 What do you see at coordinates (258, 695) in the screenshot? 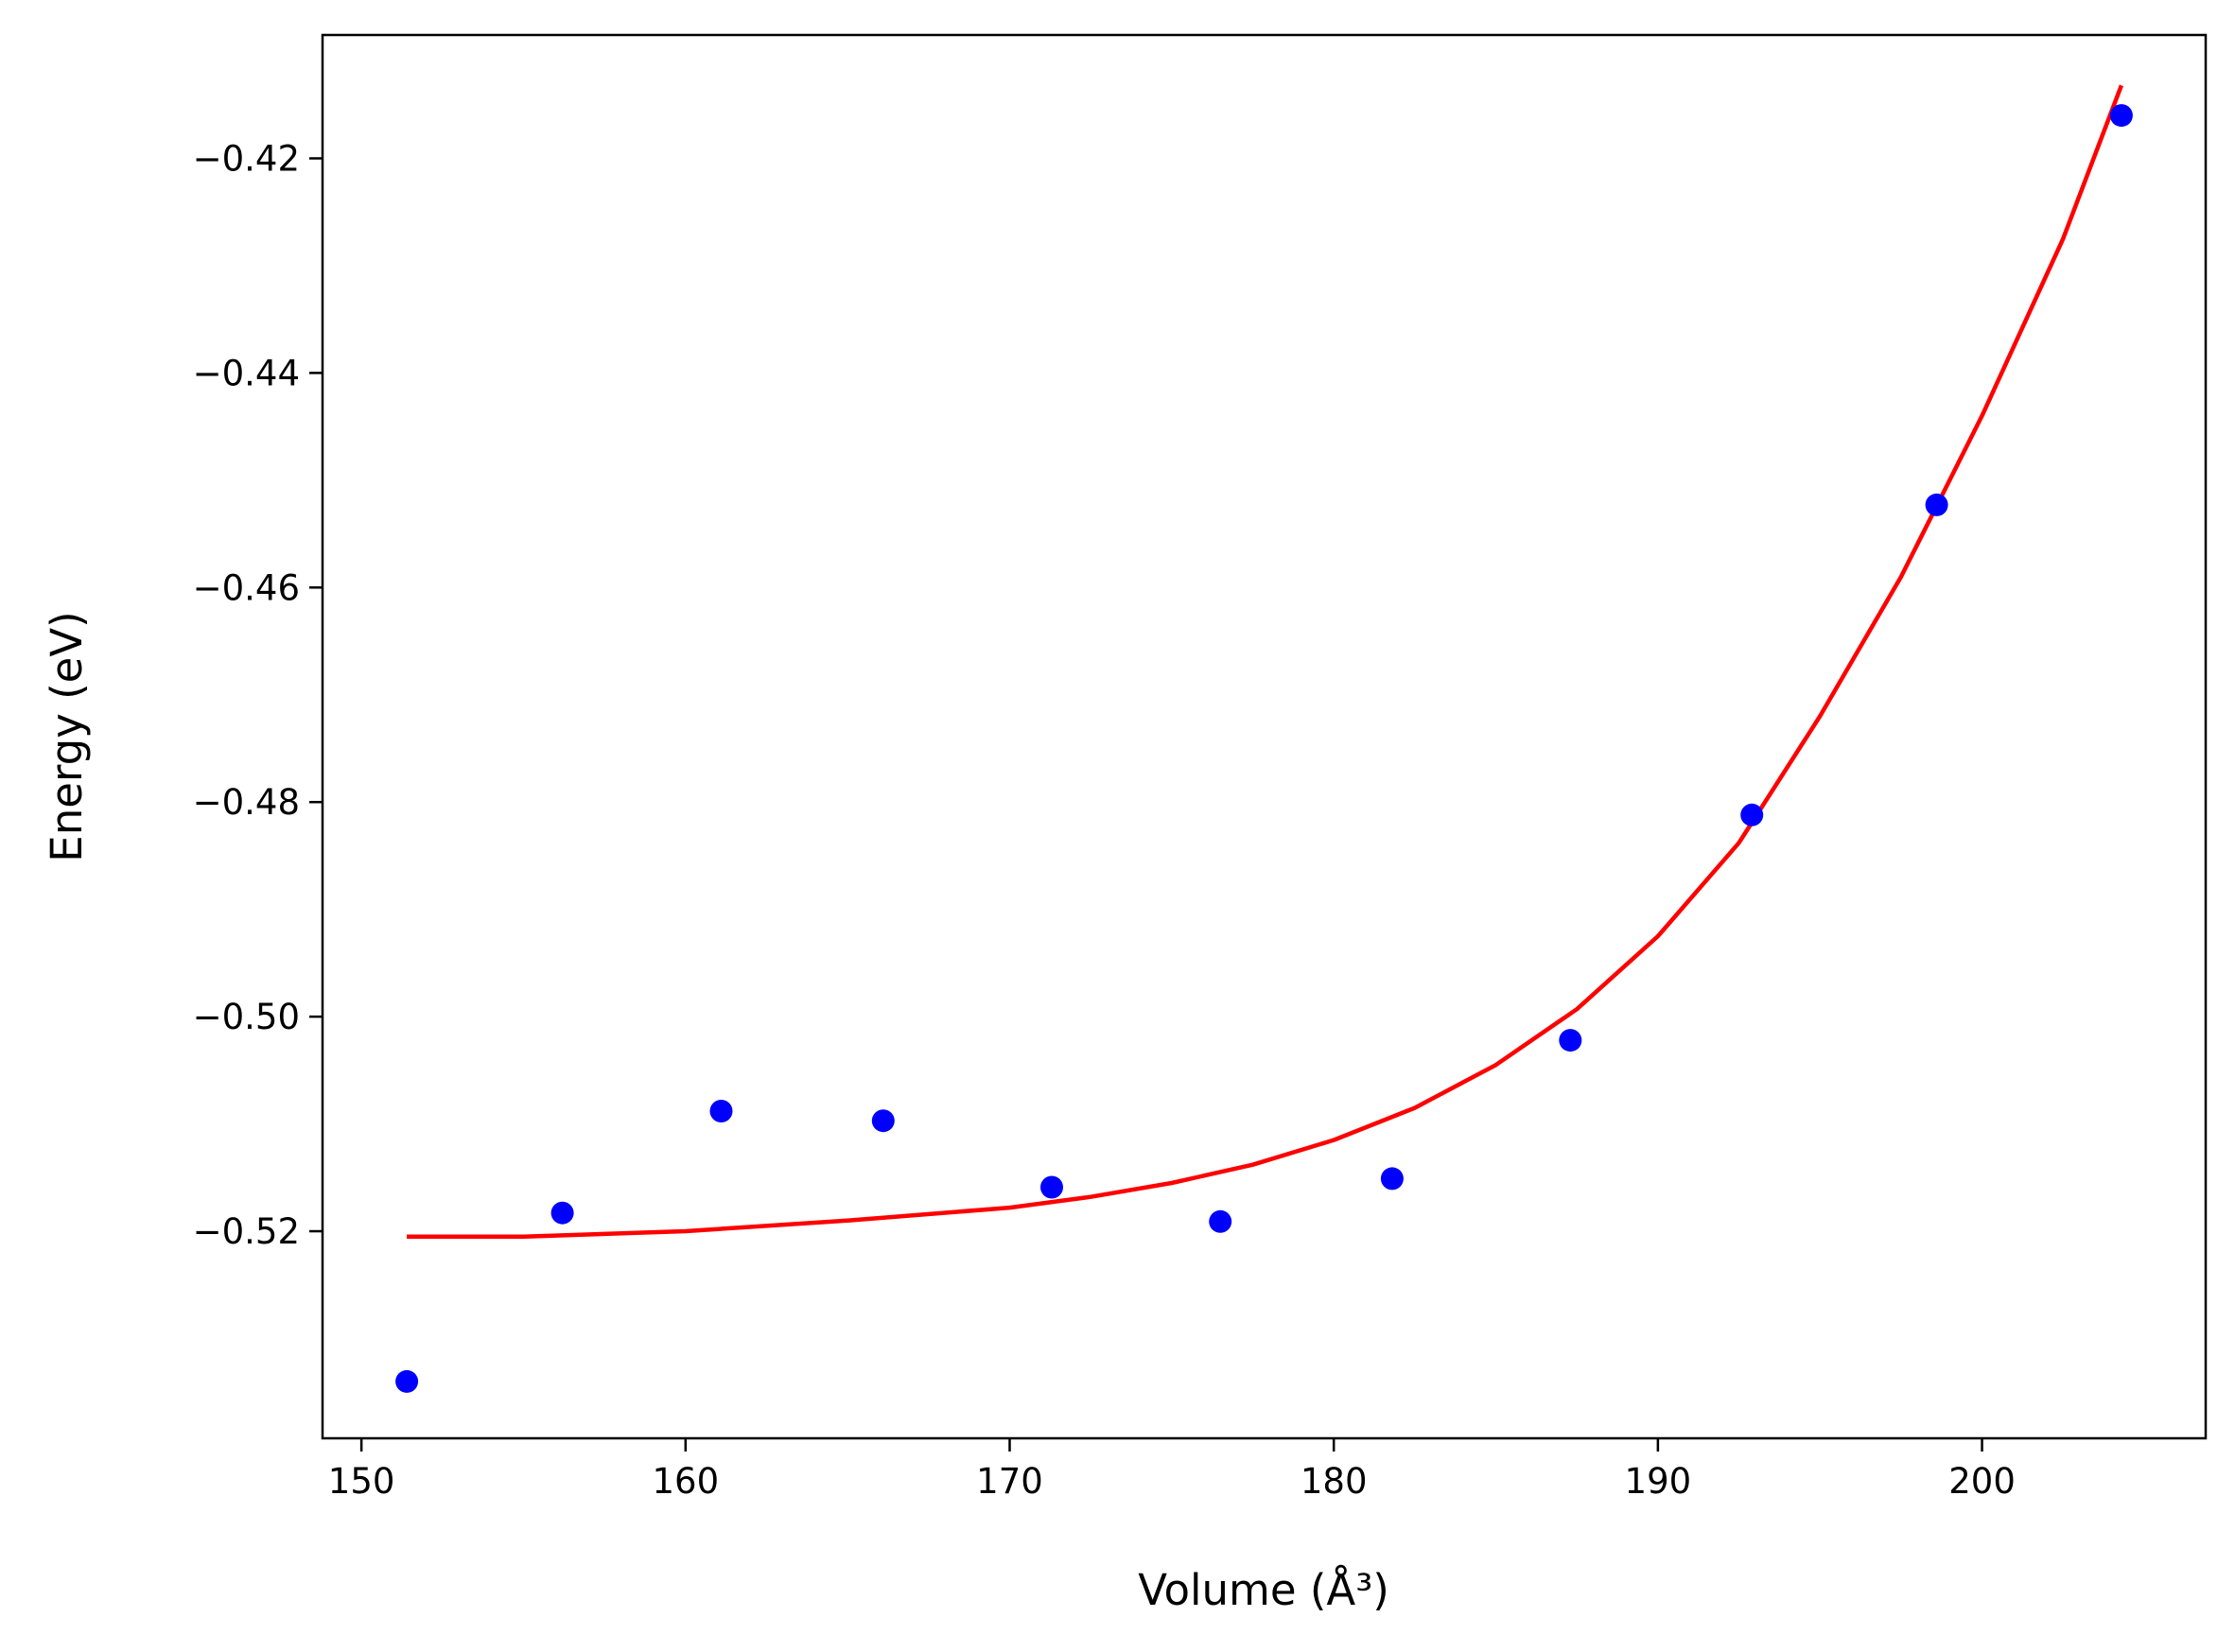
I see `y-axis: −0.42 −0.44 −0.46 −0.48 −0.50 −0.52` at bounding box center [258, 695].